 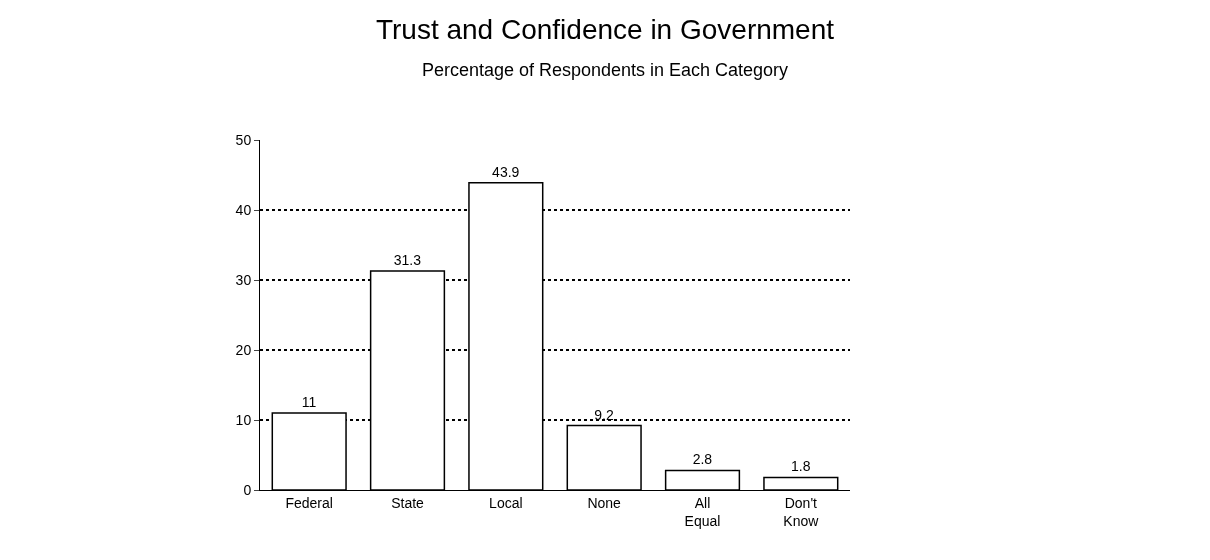 What do you see at coordinates (605, 69) in the screenshot?
I see `chart-subtitle: Percentage of Respondents in Each Category` at bounding box center [605, 69].